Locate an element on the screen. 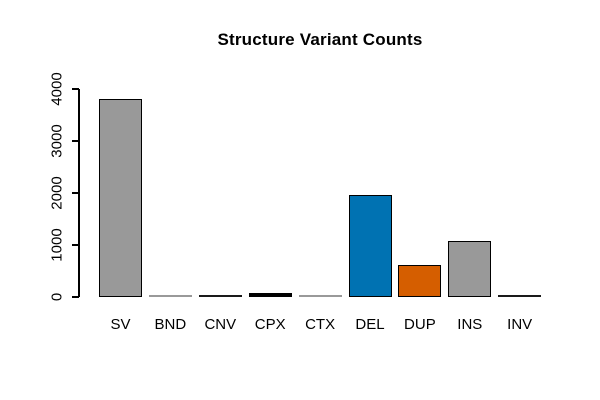 This screenshot has height=400, width=600. bar-bnd is located at coordinates (170, 295).